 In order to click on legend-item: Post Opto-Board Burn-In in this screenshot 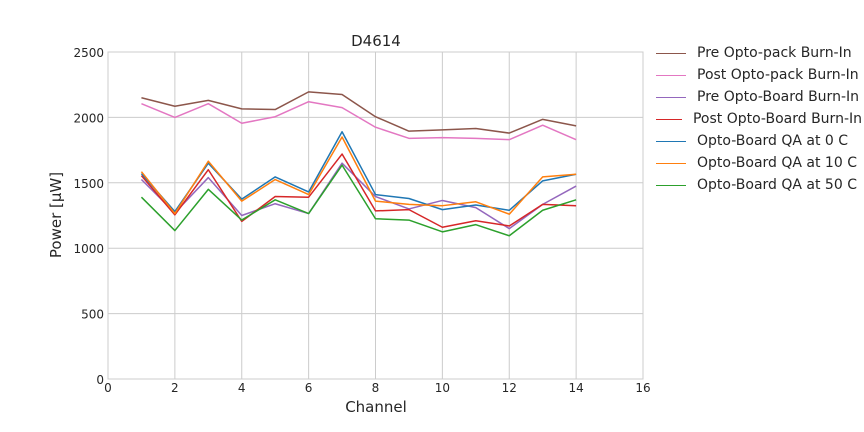, I will do `click(759, 119)`.